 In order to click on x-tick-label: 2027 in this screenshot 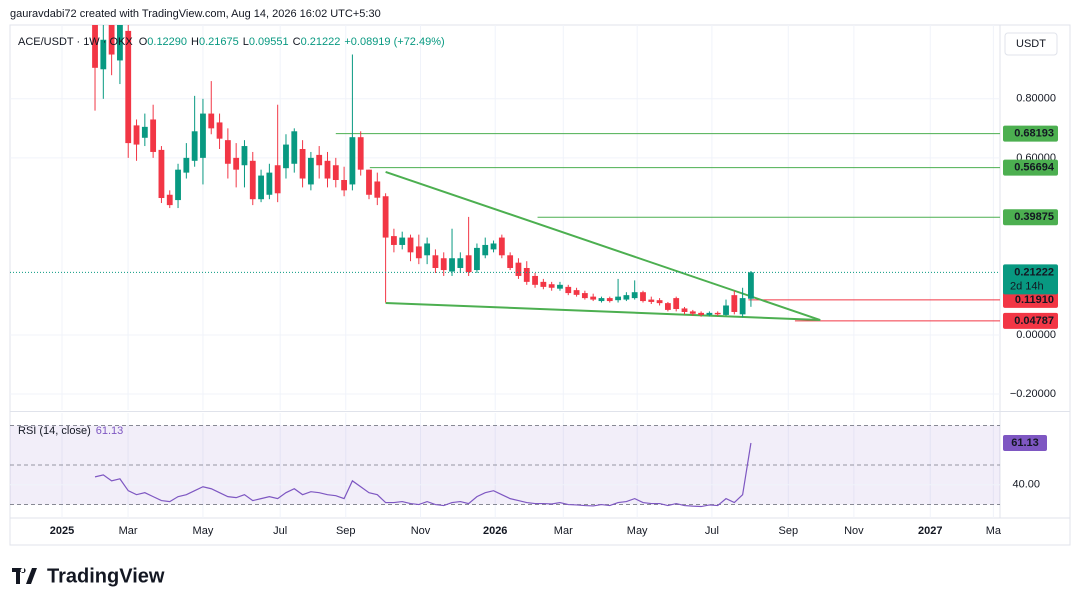, I will do `click(930, 531)`.